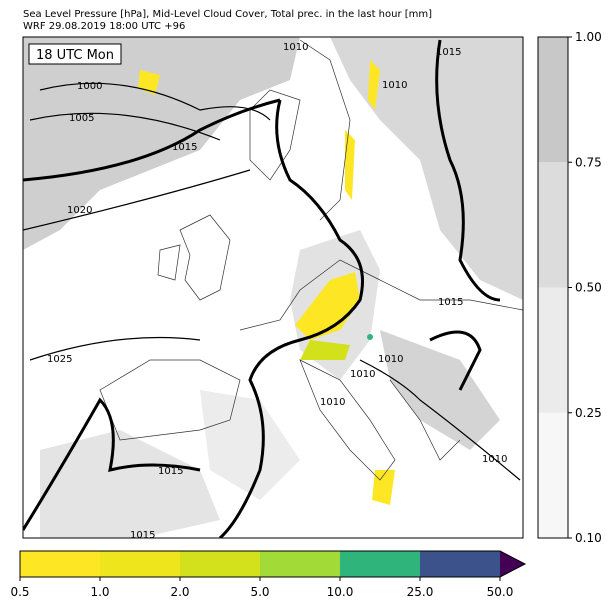 The height and width of the screenshot is (614, 613). Describe the element at coordinates (588, 288) in the screenshot. I see `cloud-tick-label: 0.50` at that location.